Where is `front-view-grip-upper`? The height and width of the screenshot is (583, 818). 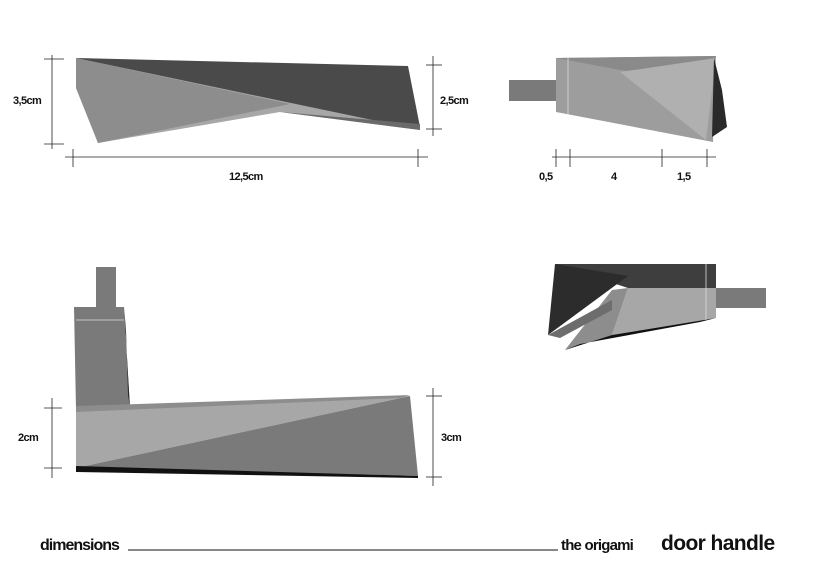 front-view-grip-upper is located at coordinates (243, 403).